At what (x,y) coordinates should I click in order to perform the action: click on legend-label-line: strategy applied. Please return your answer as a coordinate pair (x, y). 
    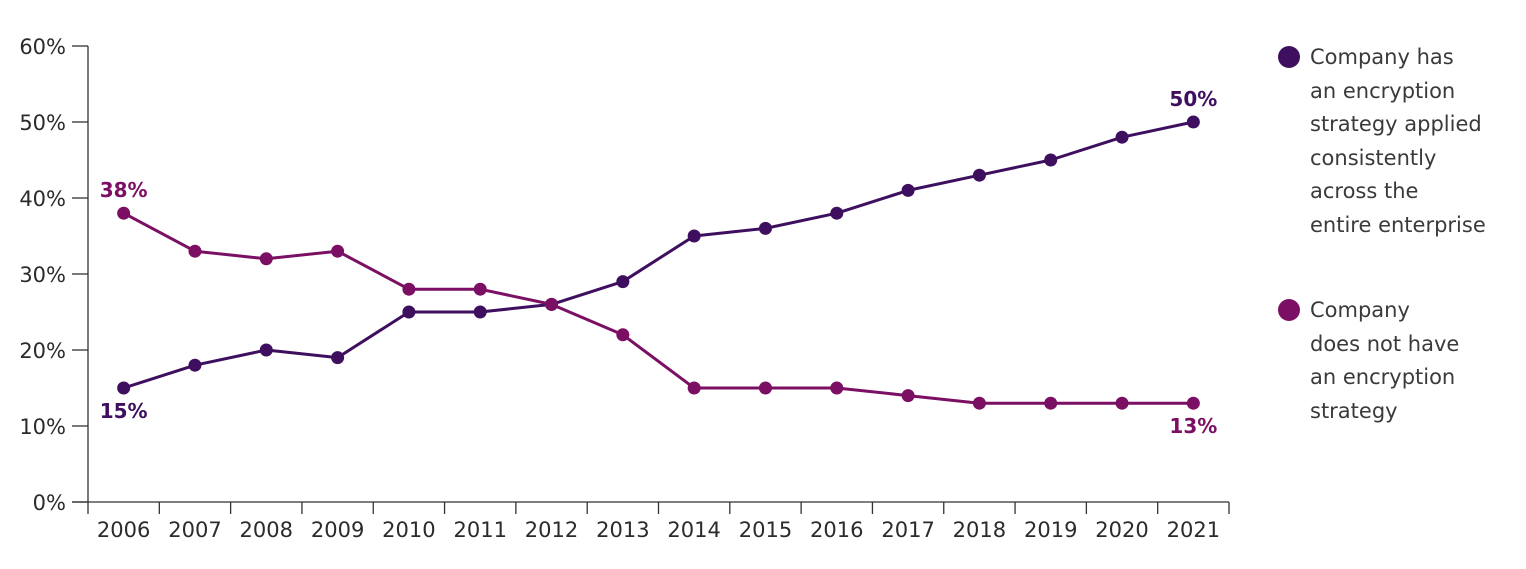
    Looking at the image, I should click on (1396, 124).